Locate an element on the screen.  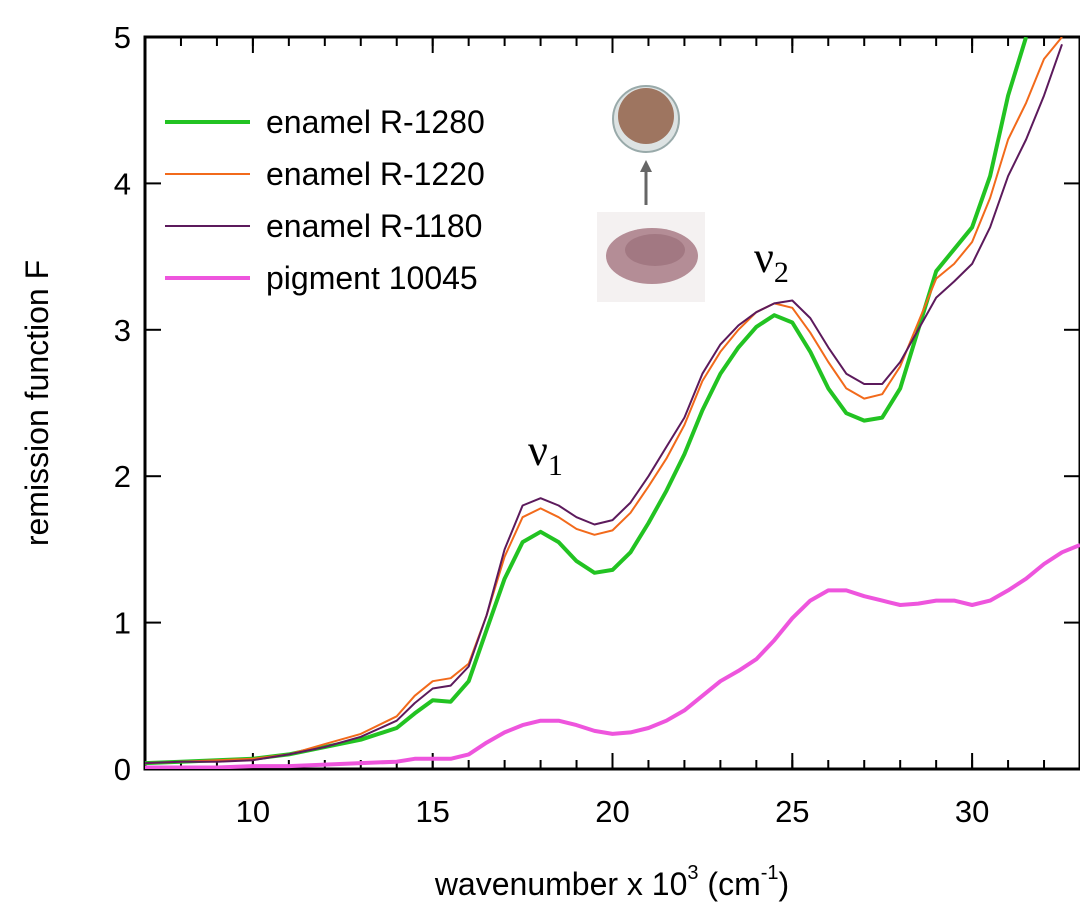
annotation-subscript: 2 is located at coordinates (781, 272).